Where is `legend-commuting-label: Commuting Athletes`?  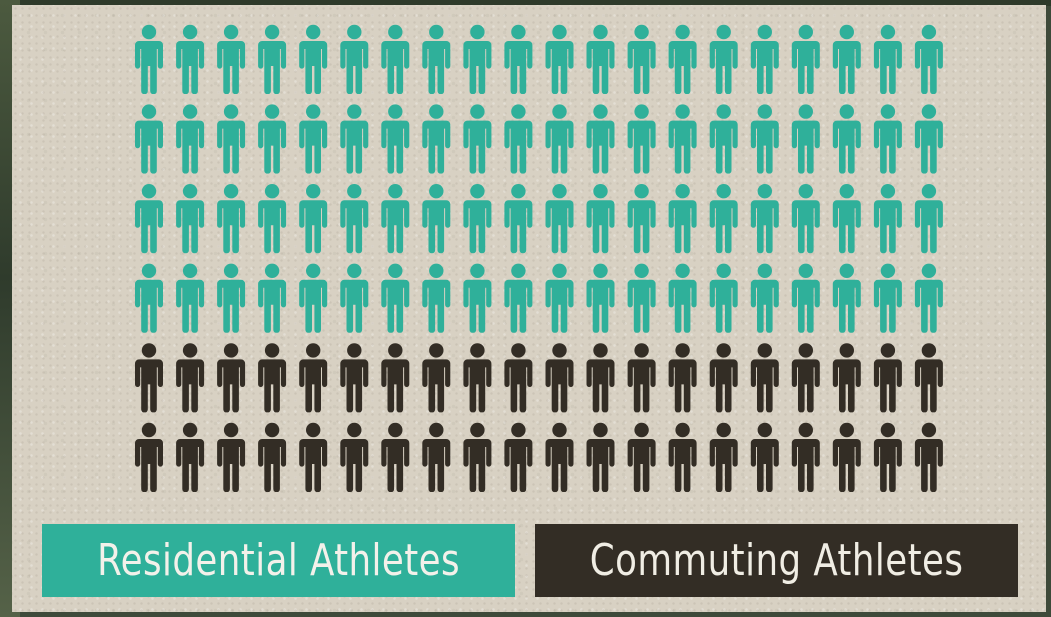 legend-commuting-label: Commuting Athletes is located at coordinates (776, 560).